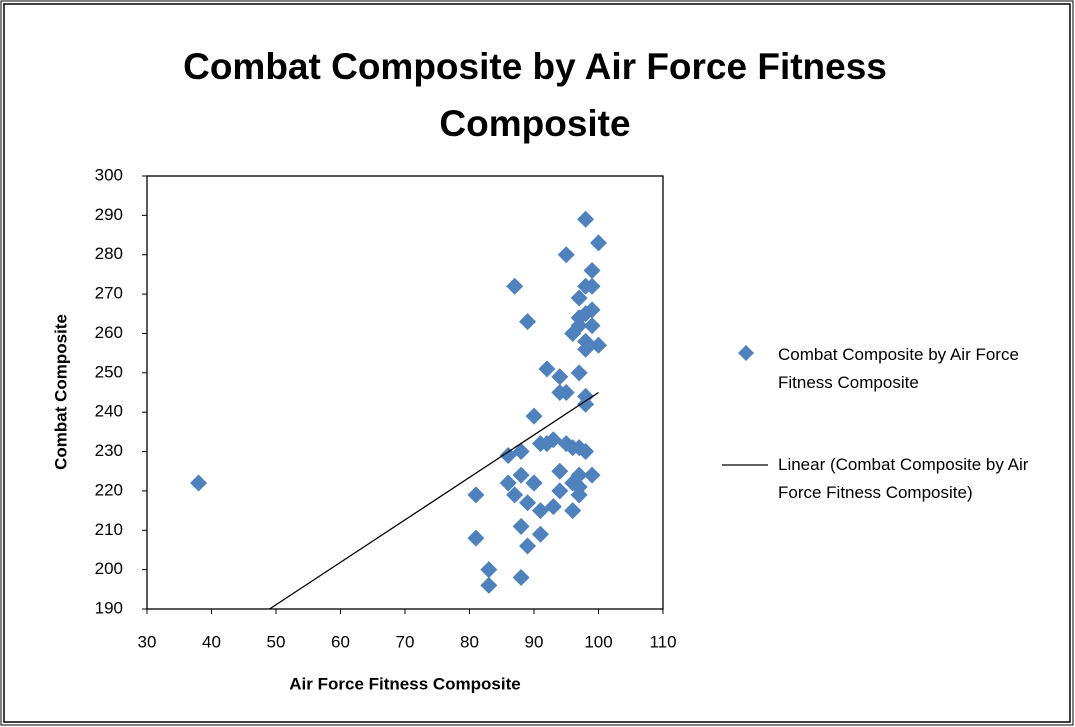 The width and height of the screenshot is (1075, 727). Describe the element at coordinates (662, 641) in the screenshot. I see `x-tick-label: 110` at that location.